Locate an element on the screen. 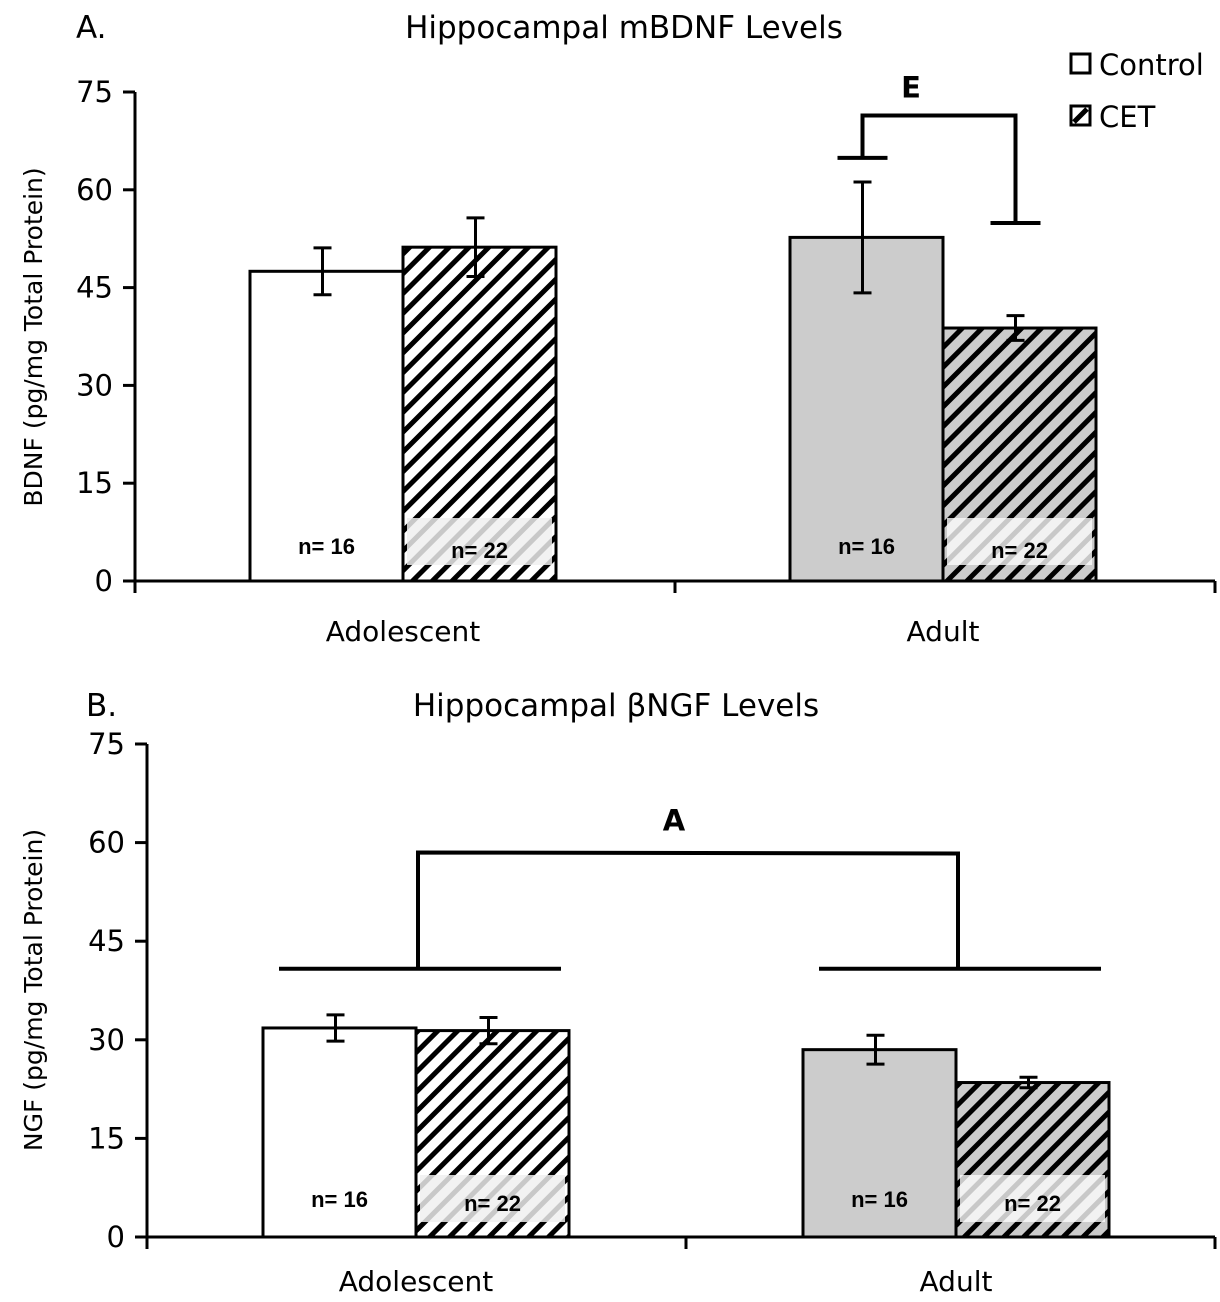  legend: Control CET is located at coordinates (1136, 91).